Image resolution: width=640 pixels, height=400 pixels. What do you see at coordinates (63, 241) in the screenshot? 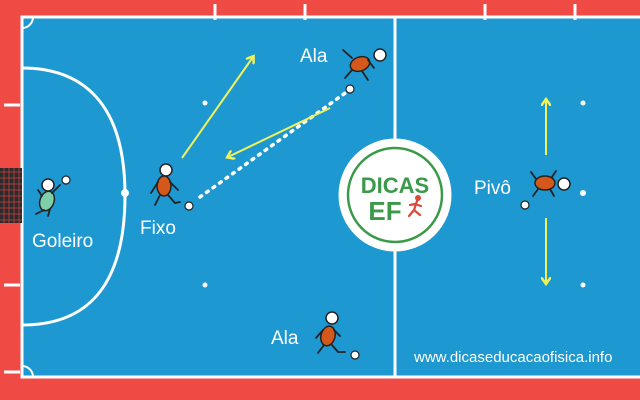
I see `label-goleiro: Goleiro` at bounding box center [63, 241].